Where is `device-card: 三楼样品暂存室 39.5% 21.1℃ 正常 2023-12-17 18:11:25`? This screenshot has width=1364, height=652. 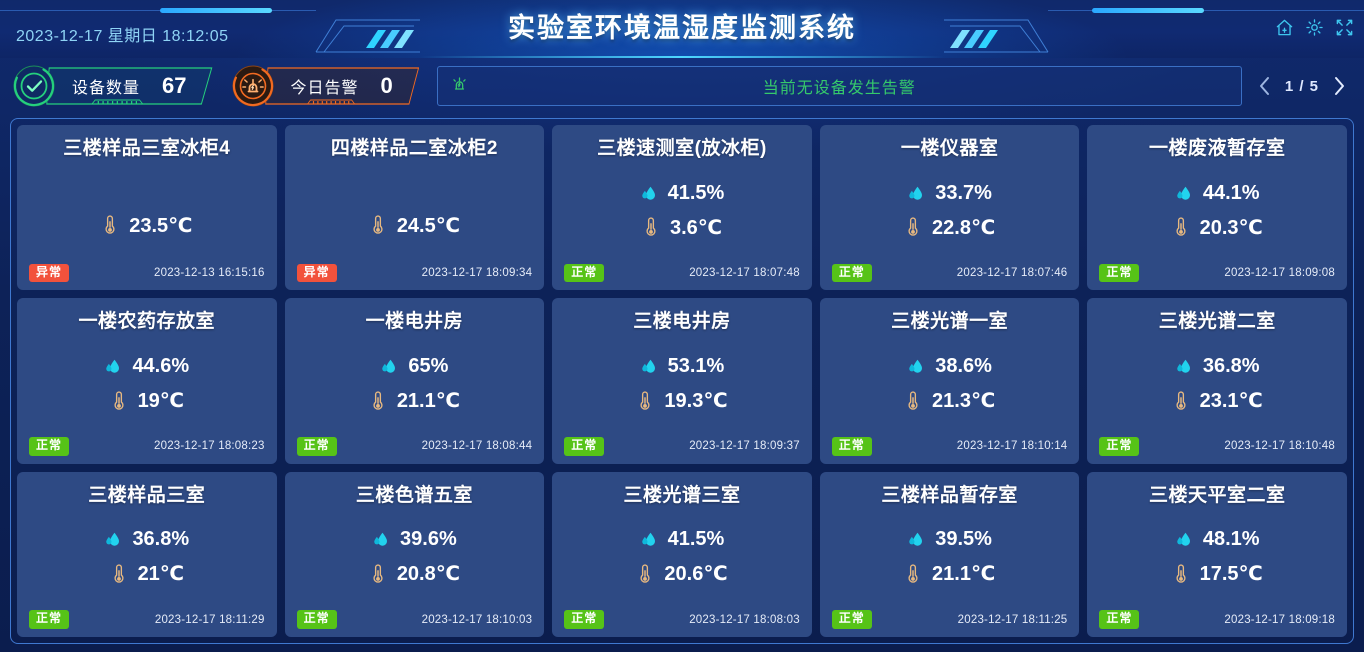 device-card: 三楼样品暂存室 39.5% 21.1℃ 正常 2023-12-17 18:11:25 is located at coordinates (949, 554).